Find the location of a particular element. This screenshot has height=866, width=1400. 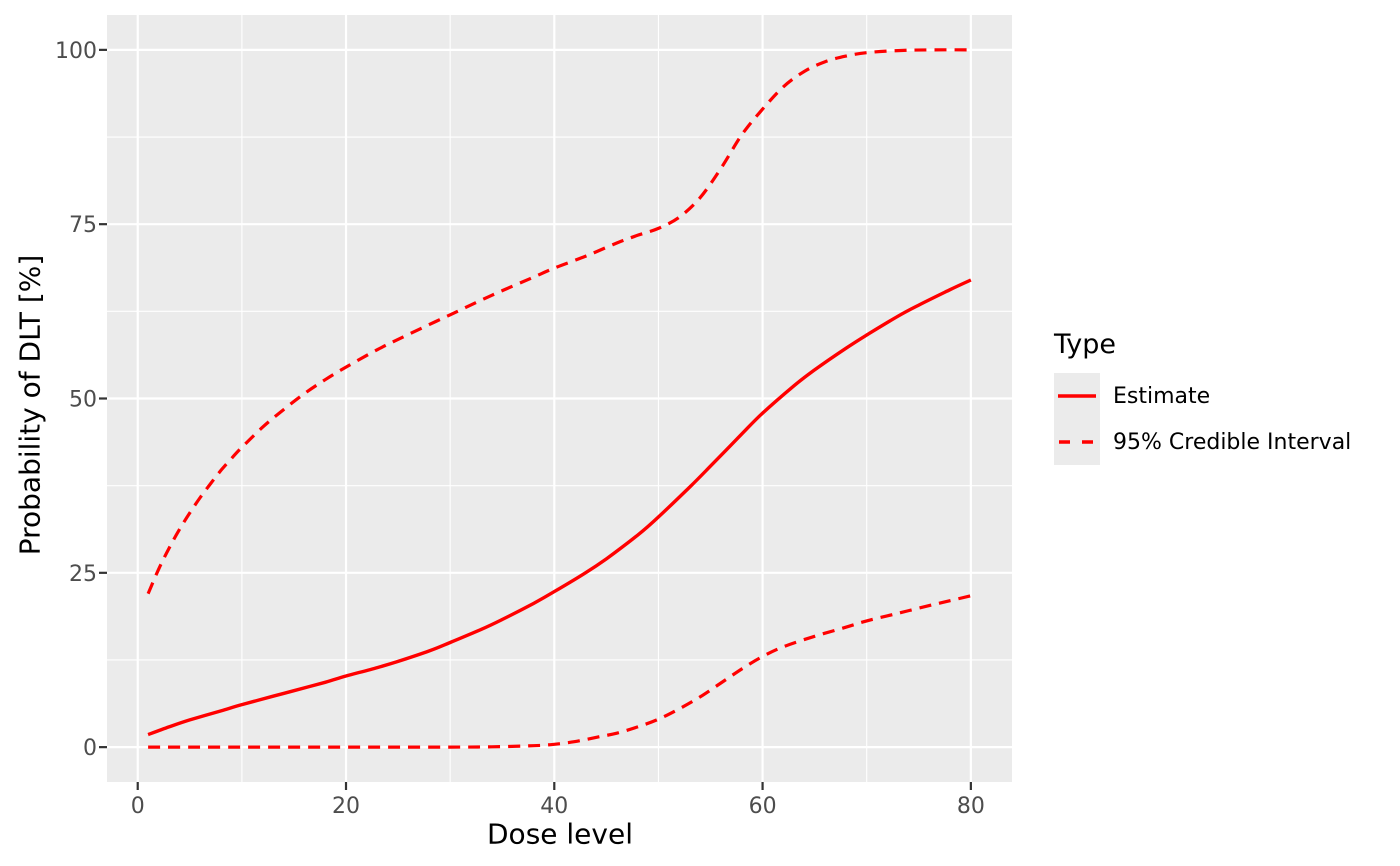

x-tick-label: 20 is located at coordinates (346, 806).